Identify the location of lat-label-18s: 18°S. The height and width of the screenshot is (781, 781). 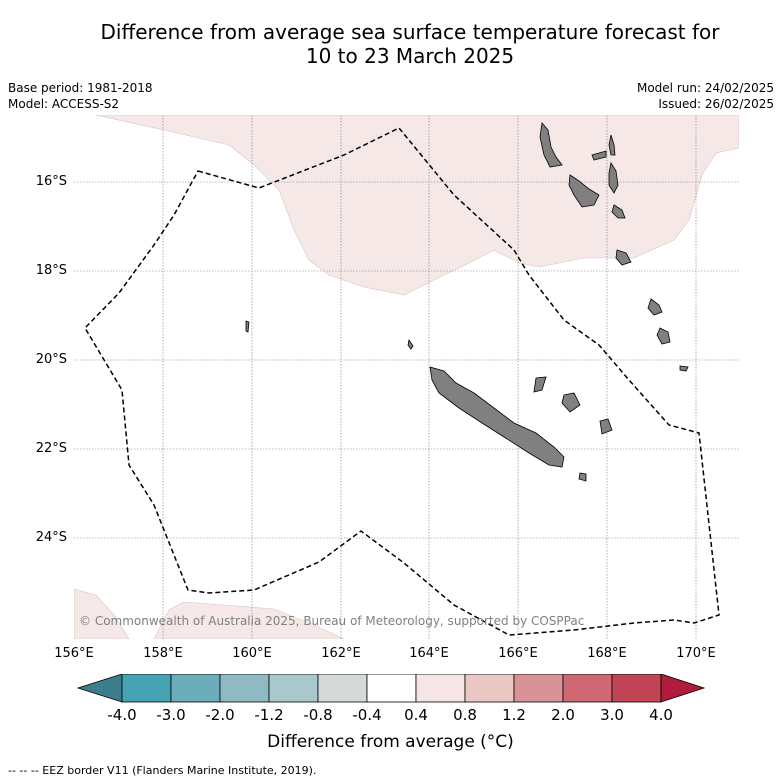
(51, 270).